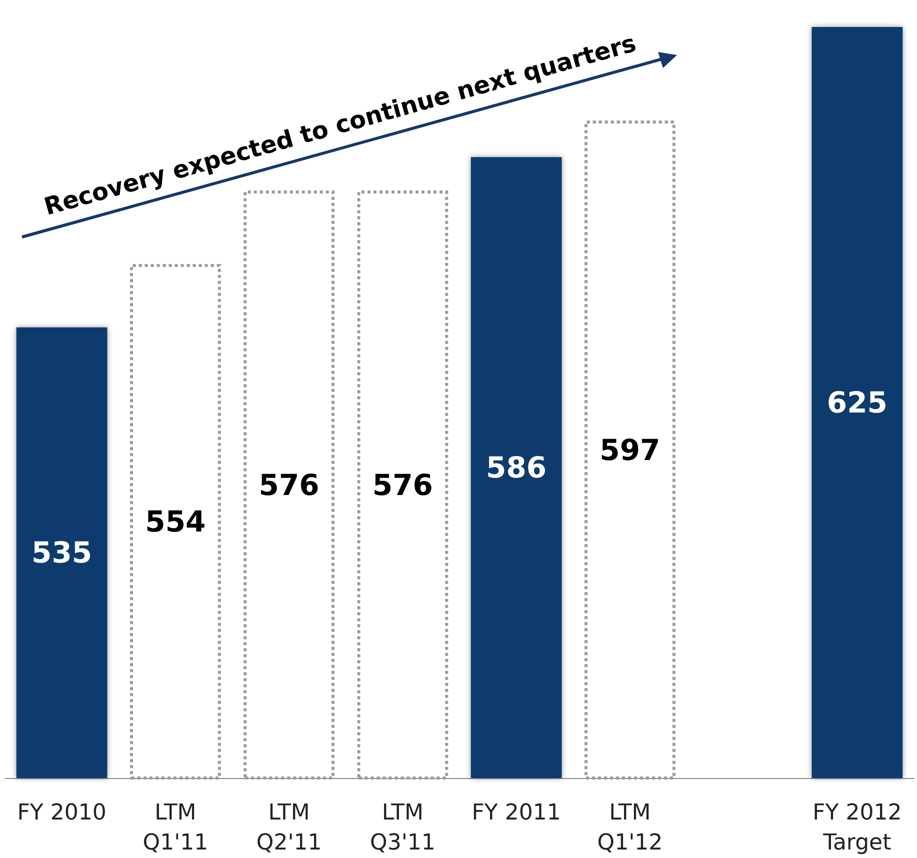 The width and height of the screenshot is (917, 858). Describe the element at coordinates (857, 828) in the screenshot. I see `x-tick-label: FY 2012 Target` at that location.